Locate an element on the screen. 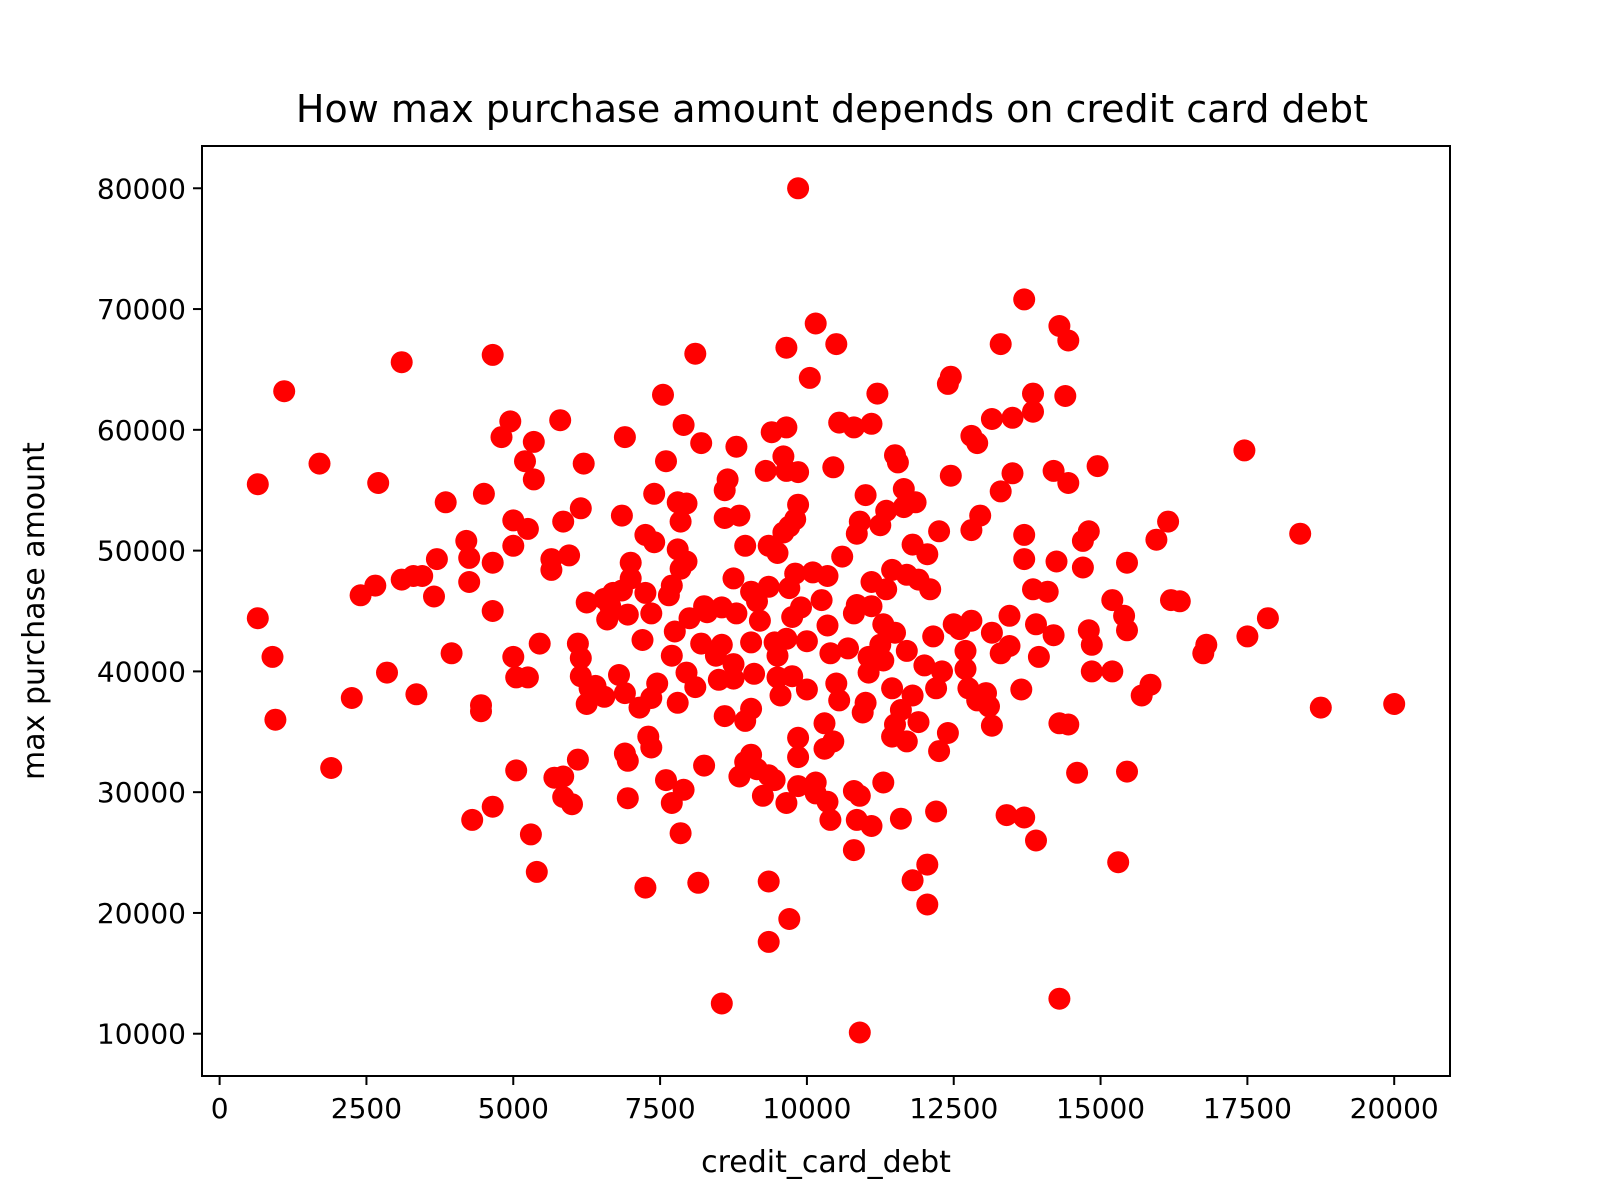 Image resolution: width=1600 pixels, height=1200 pixels. x-tick-label: 10000 is located at coordinates (806, 1108).